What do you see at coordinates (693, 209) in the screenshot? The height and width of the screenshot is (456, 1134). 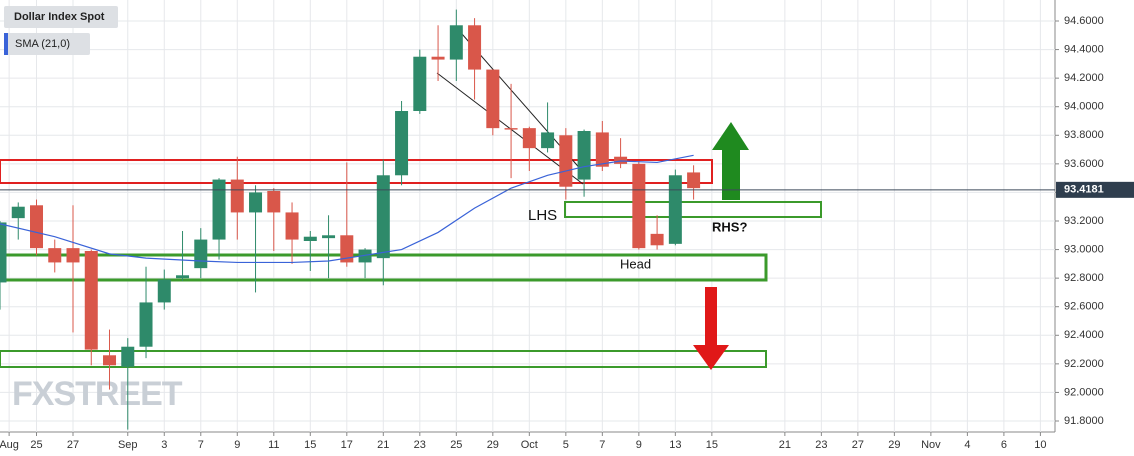 I see `neckline-zone` at bounding box center [693, 209].